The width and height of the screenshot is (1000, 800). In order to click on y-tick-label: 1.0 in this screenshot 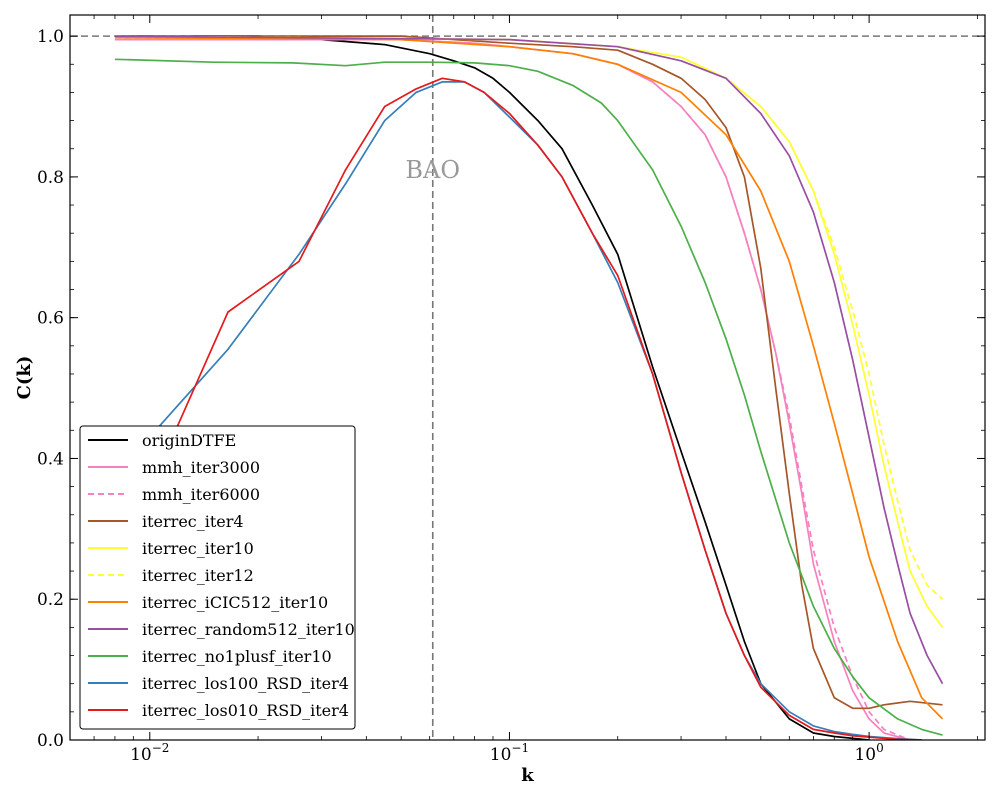, I will do `click(50, 37)`.